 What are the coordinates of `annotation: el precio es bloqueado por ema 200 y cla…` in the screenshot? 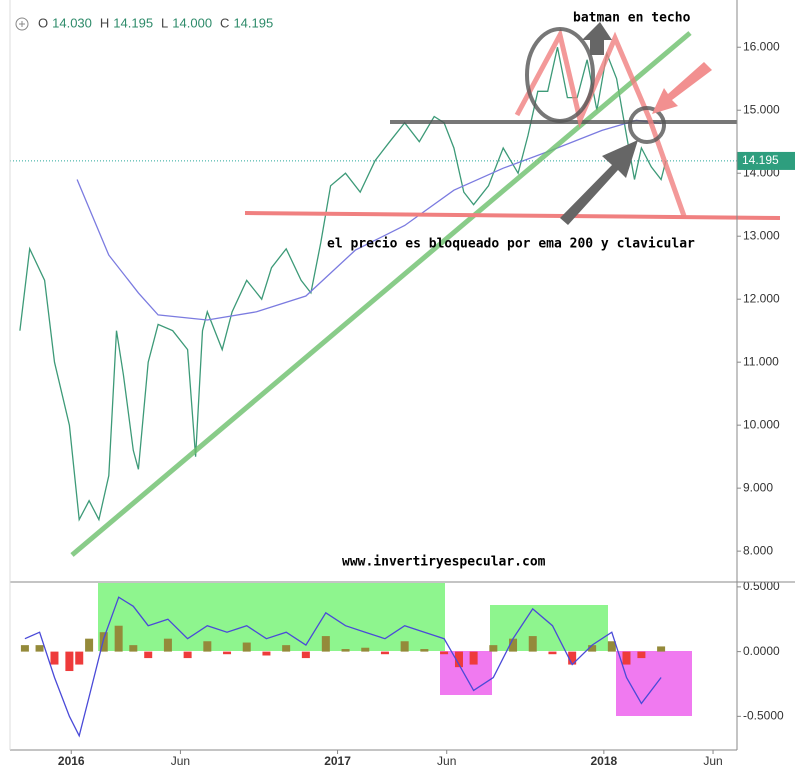 It's located at (511, 244).